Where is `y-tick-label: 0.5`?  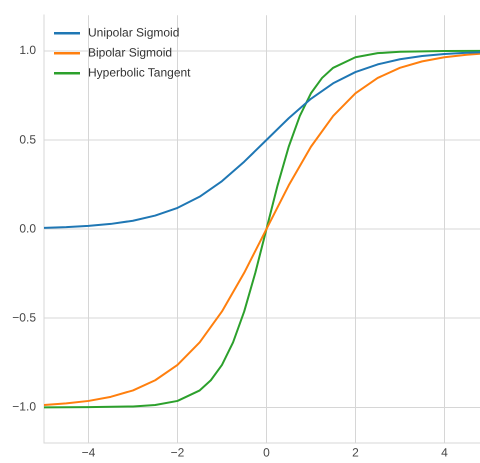
y-tick-label: 0.5 is located at coordinates (27, 139).